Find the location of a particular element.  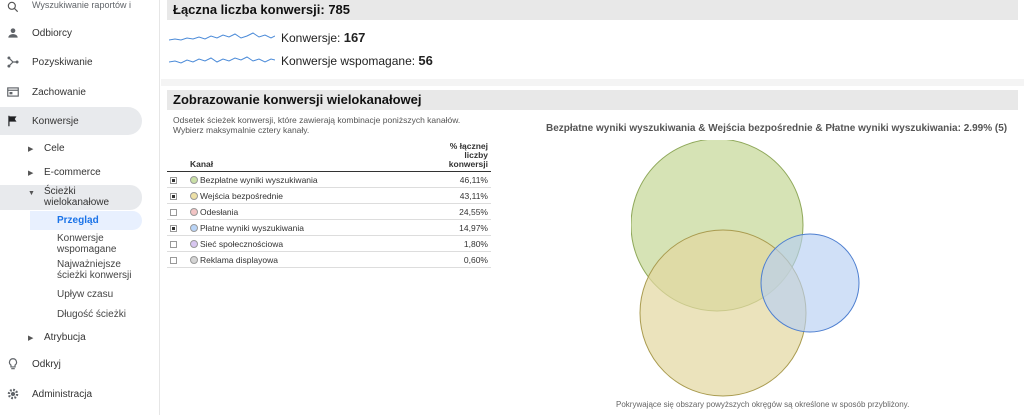

nav-conversions-label: Konwersje is located at coordinates (55, 121).